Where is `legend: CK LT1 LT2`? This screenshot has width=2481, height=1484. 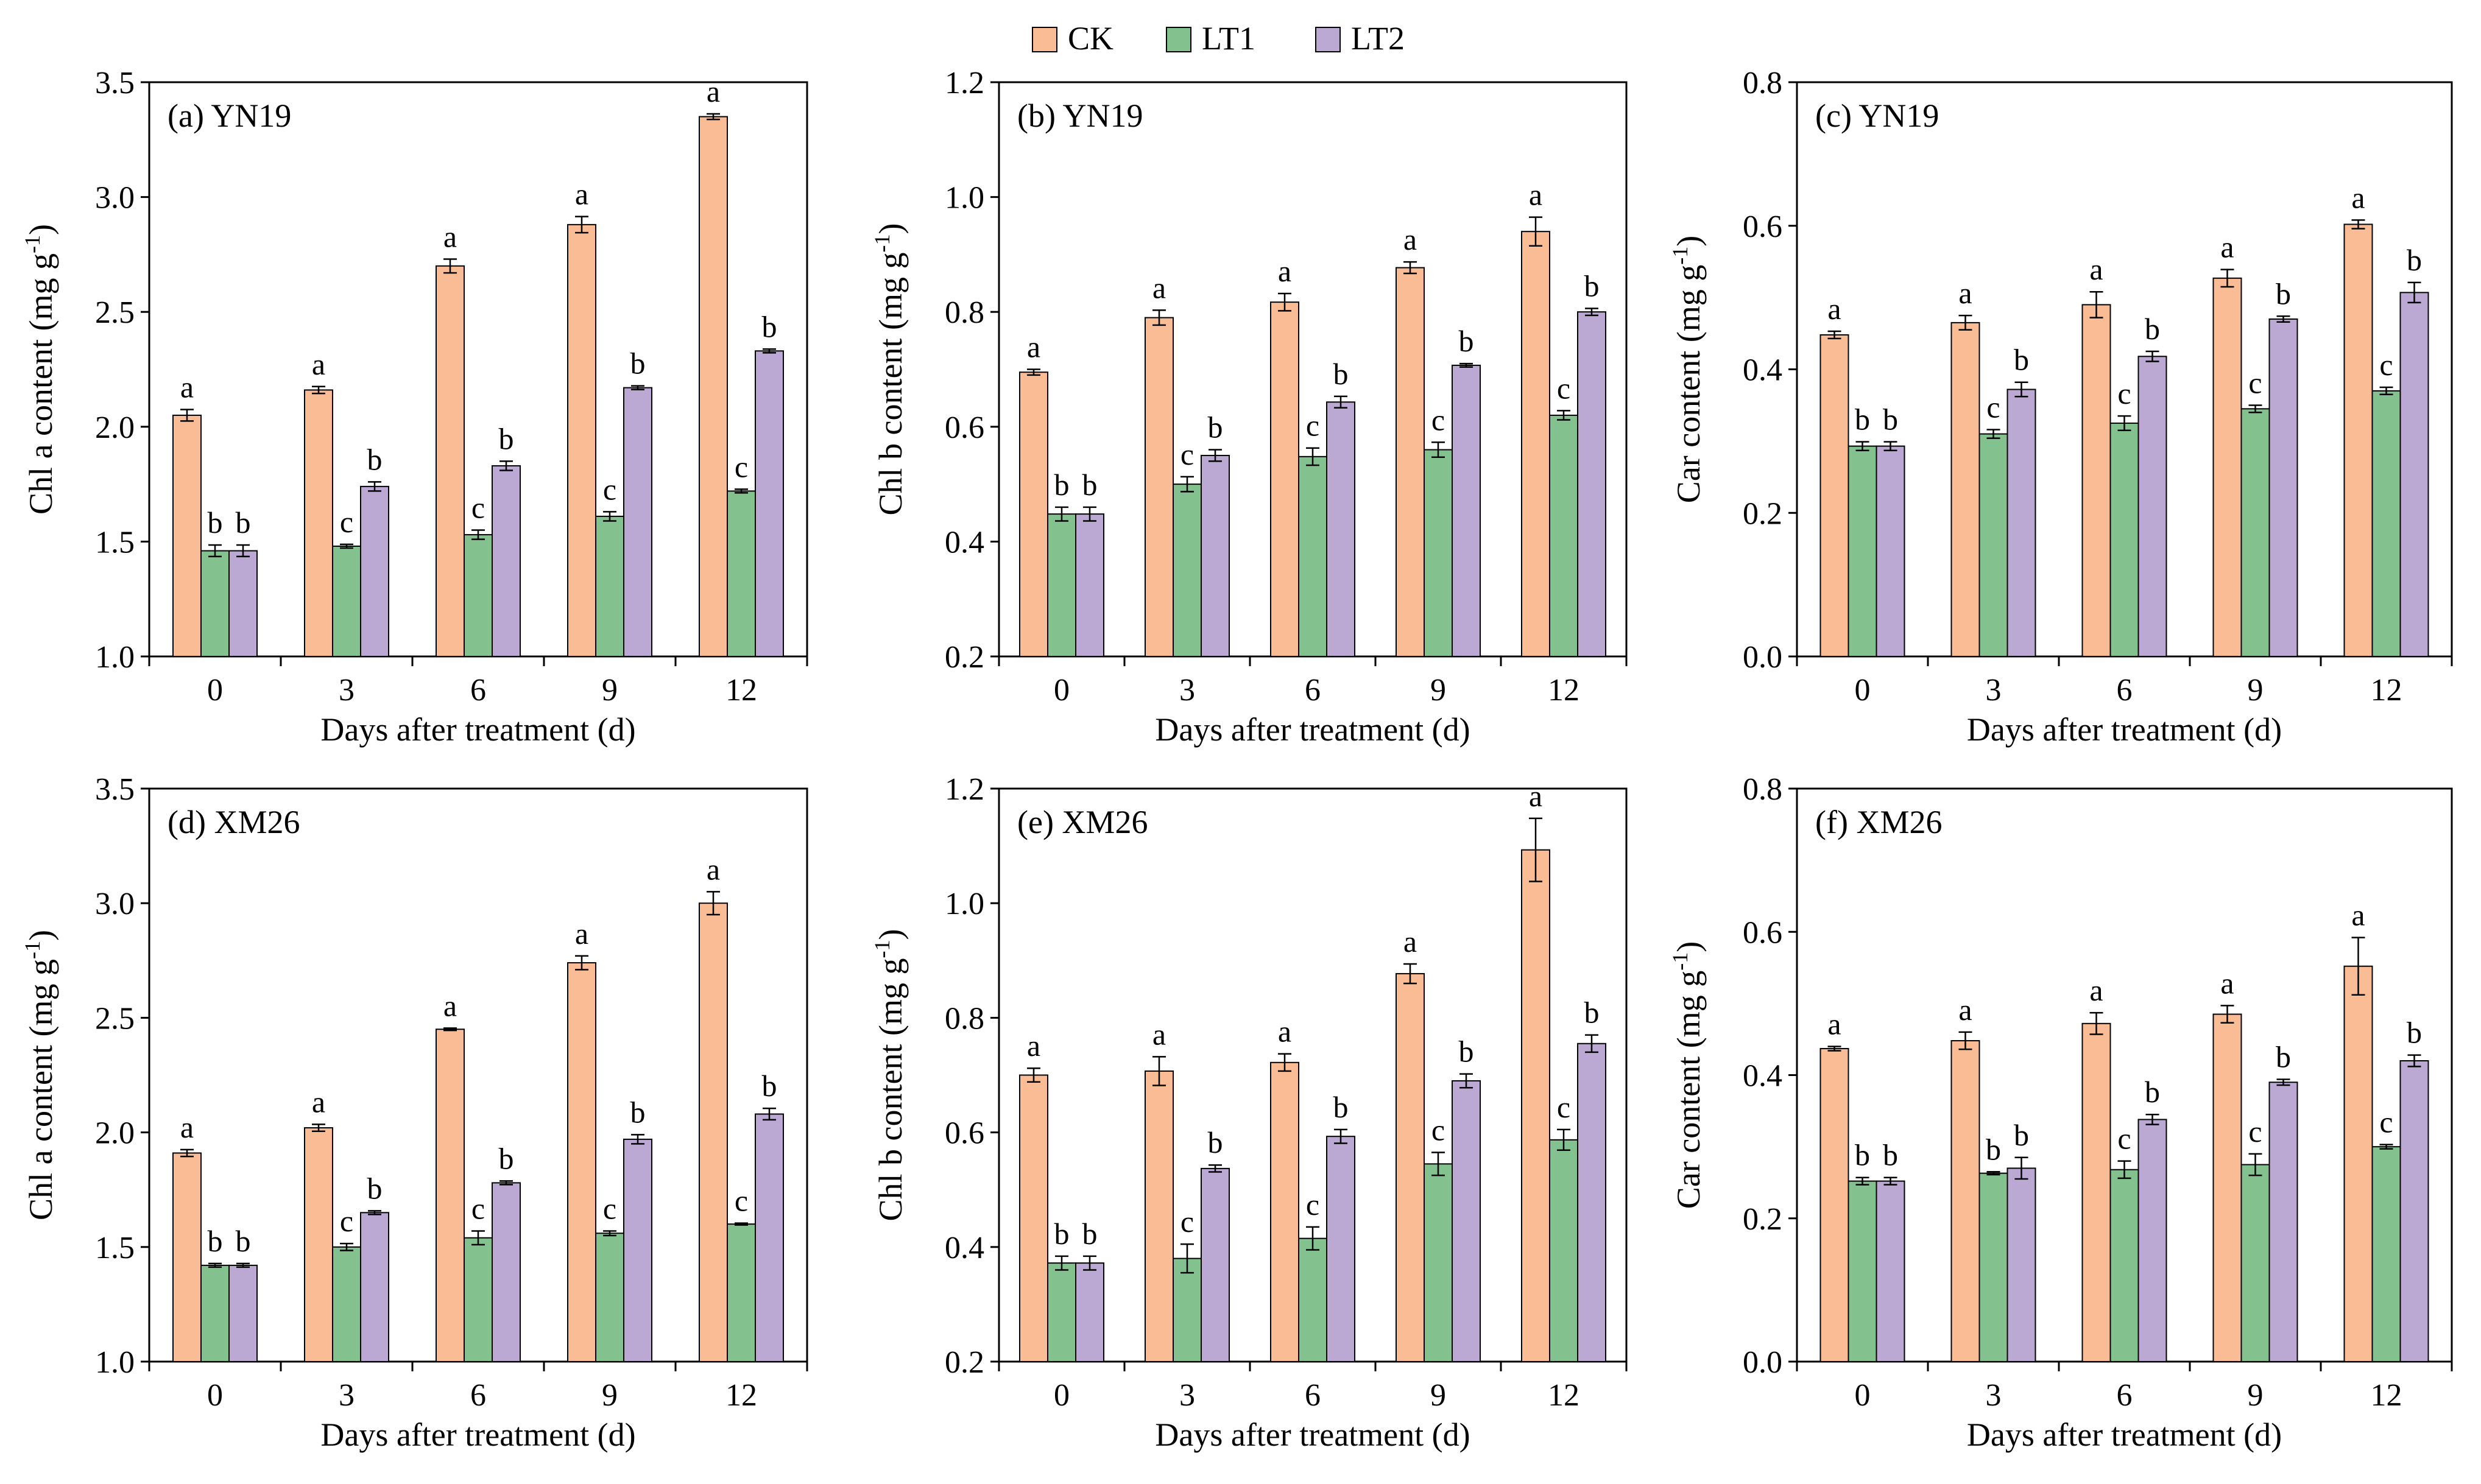
legend: CK LT1 LT2 is located at coordinates (1218, 38).